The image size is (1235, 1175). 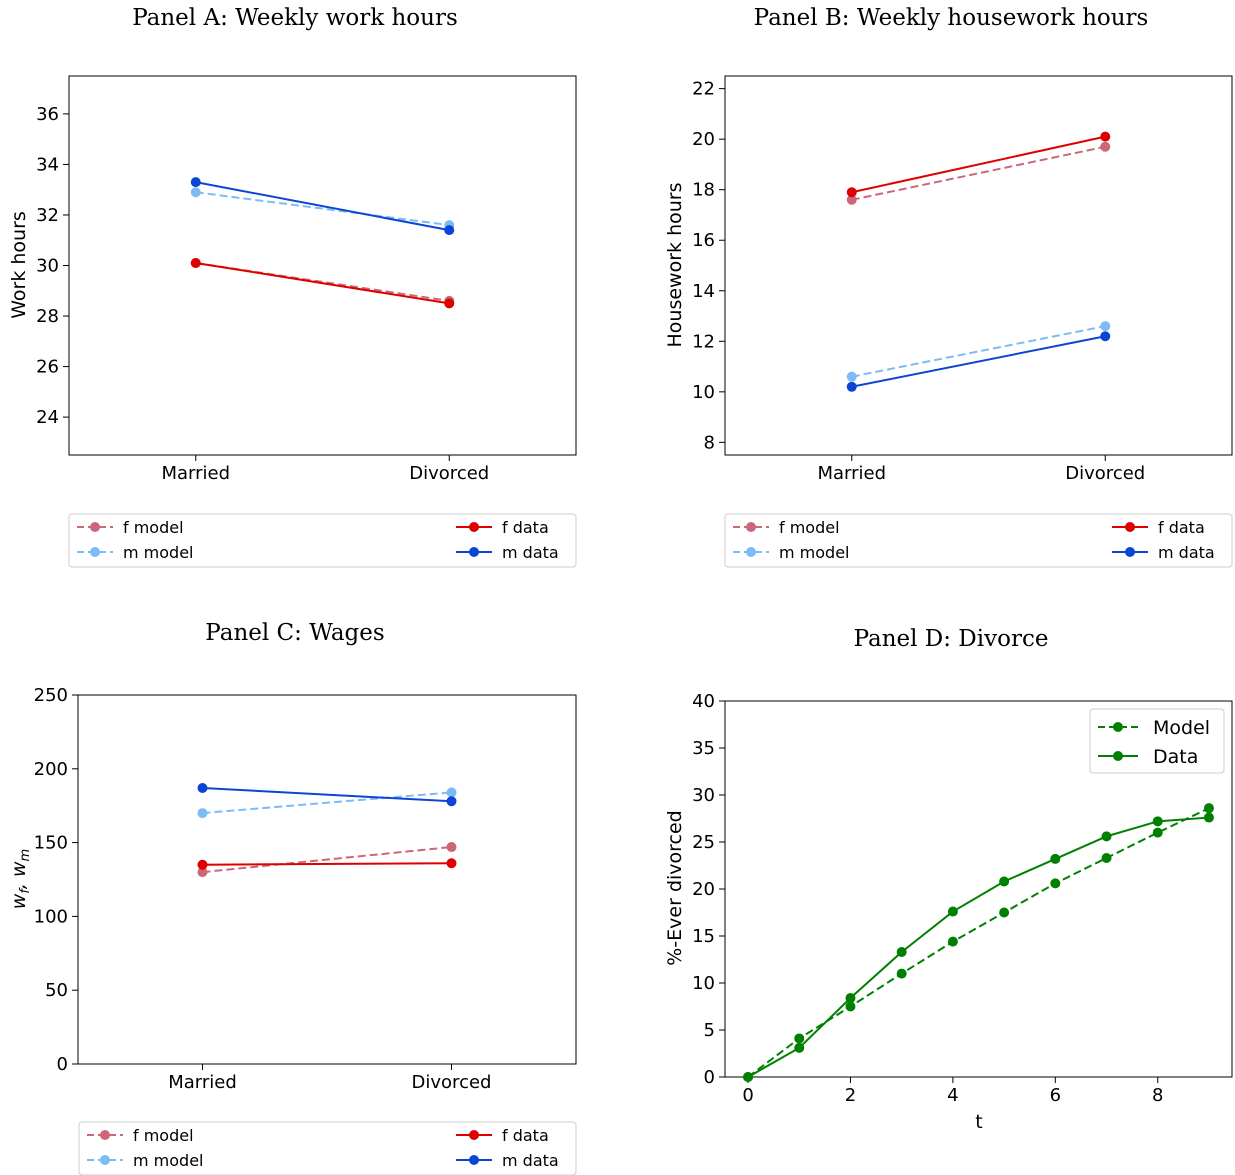 What do you see at coordinates (474, 1160) in the screenshot?
I see `panel-c-legend-marker-m-data` at bounding box center [474, 1160].